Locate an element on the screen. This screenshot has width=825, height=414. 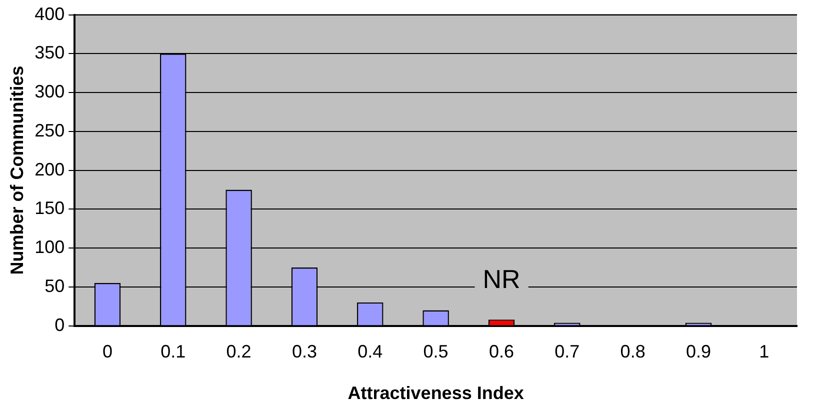
x-axis-title: Attractiveness Index is located at coordinates (436, 393).